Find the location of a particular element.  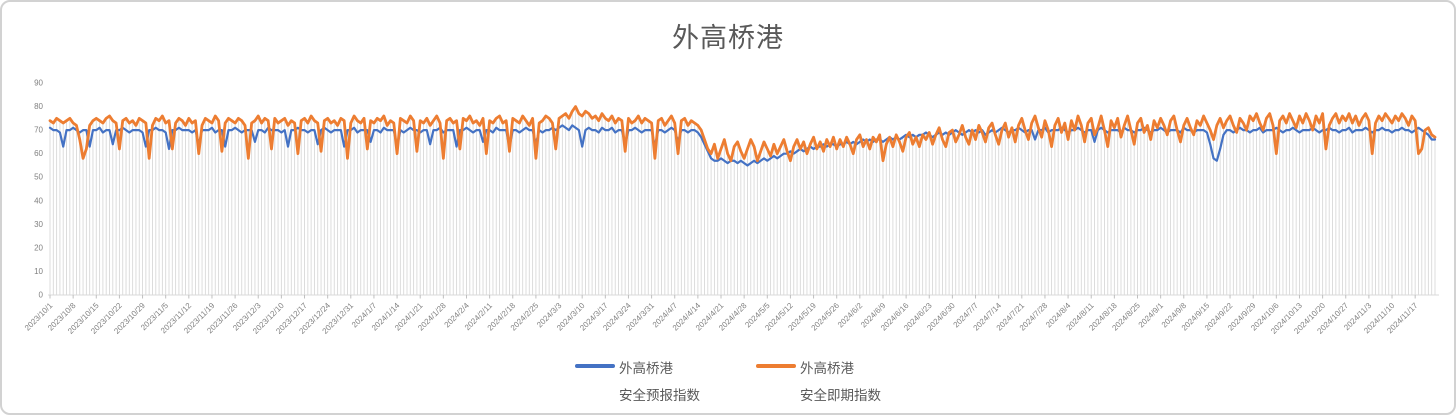

legend-swatch-forecast-line is located at coordinates (595, 366).